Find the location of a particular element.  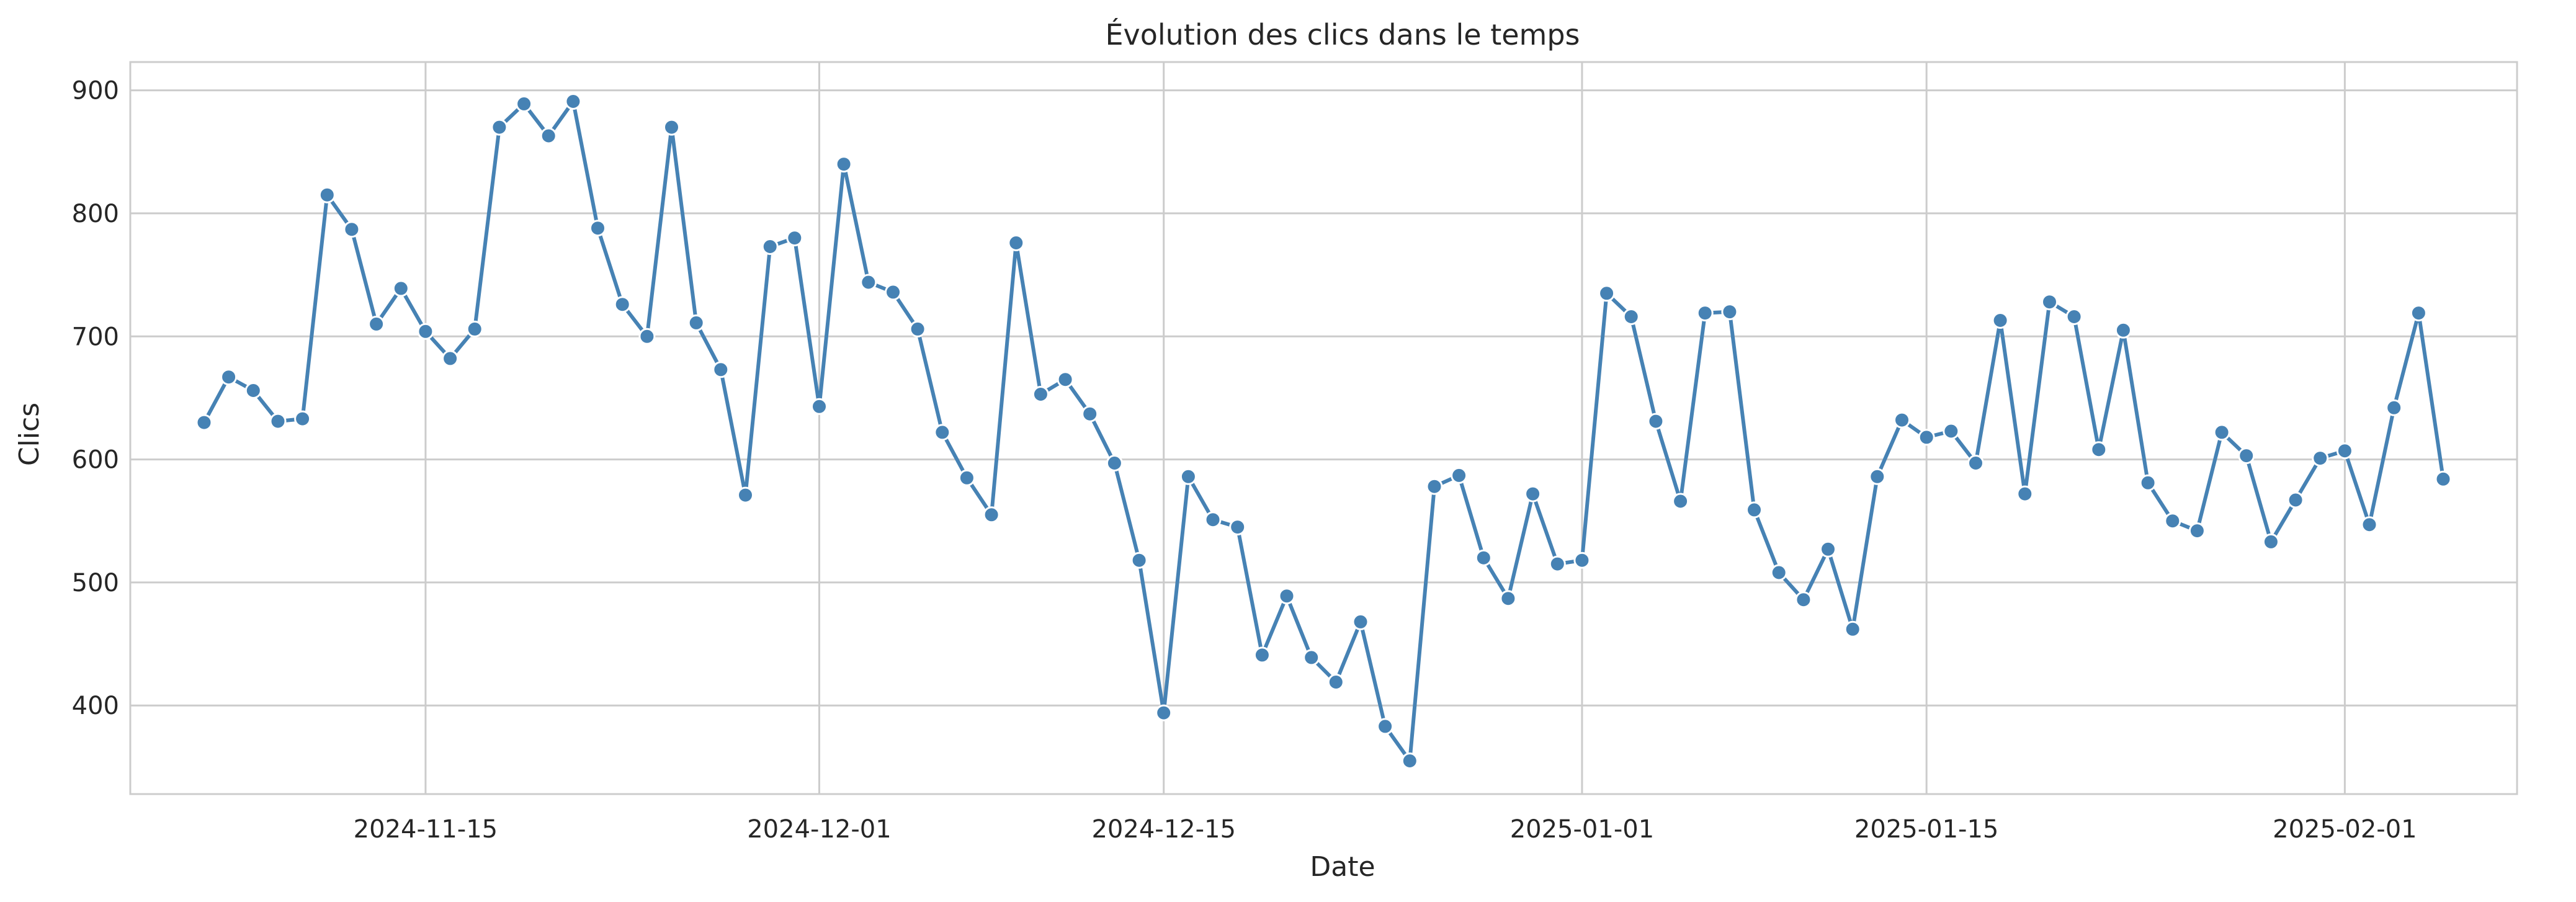

y-axis-label: Clics is located at coordinates (29, 435).